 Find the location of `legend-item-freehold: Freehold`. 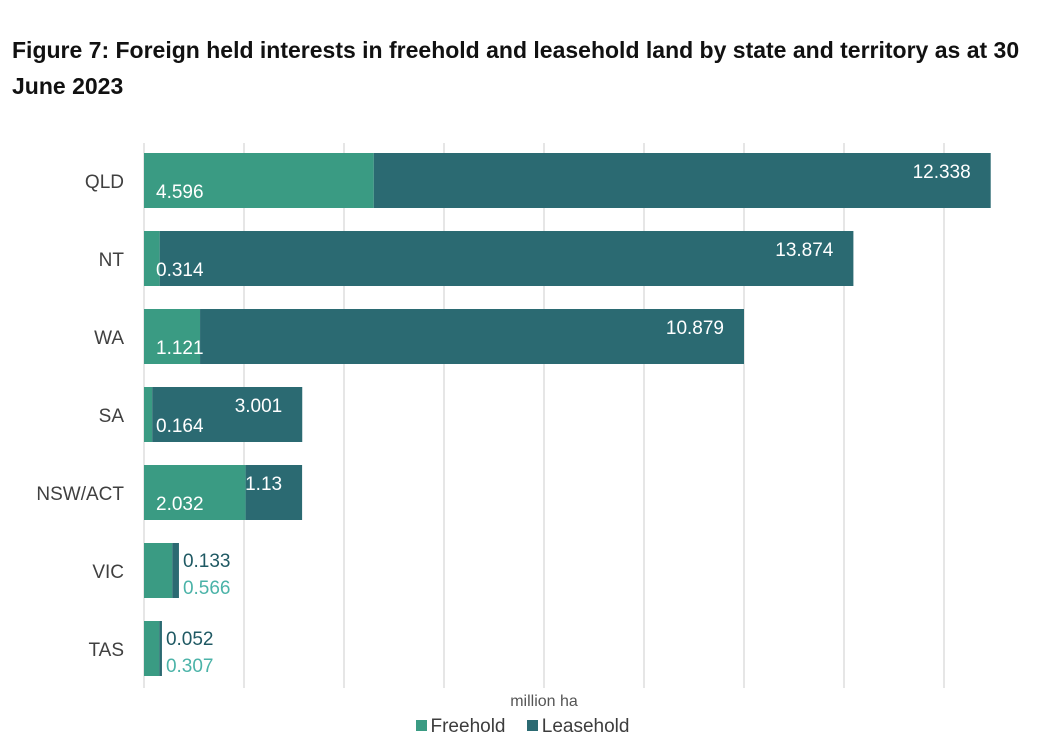

legend-item-freehold: Freehold is located at coordinates (460, 727).